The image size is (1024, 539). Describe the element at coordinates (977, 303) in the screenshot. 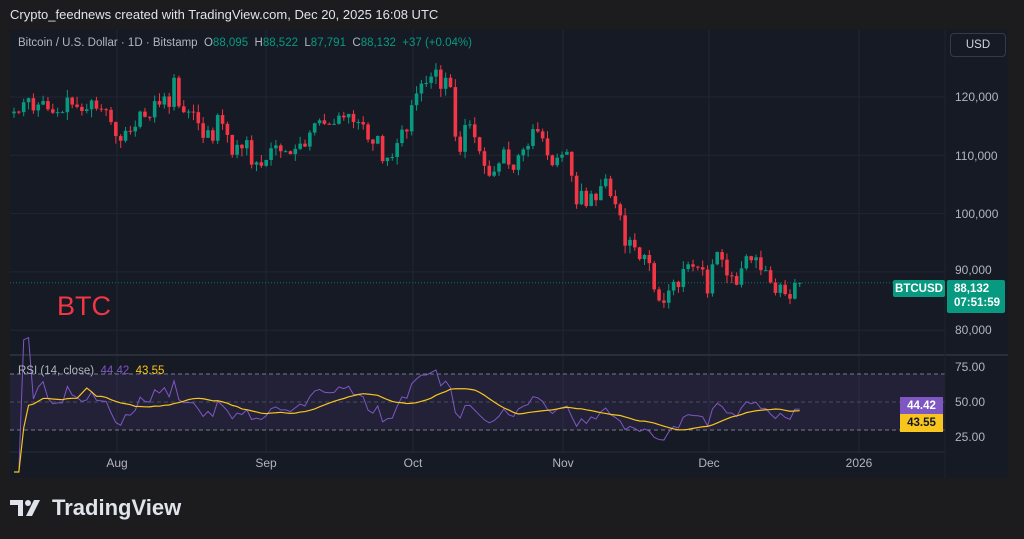

I see `bar-countdown: 07:51:59` at that location.